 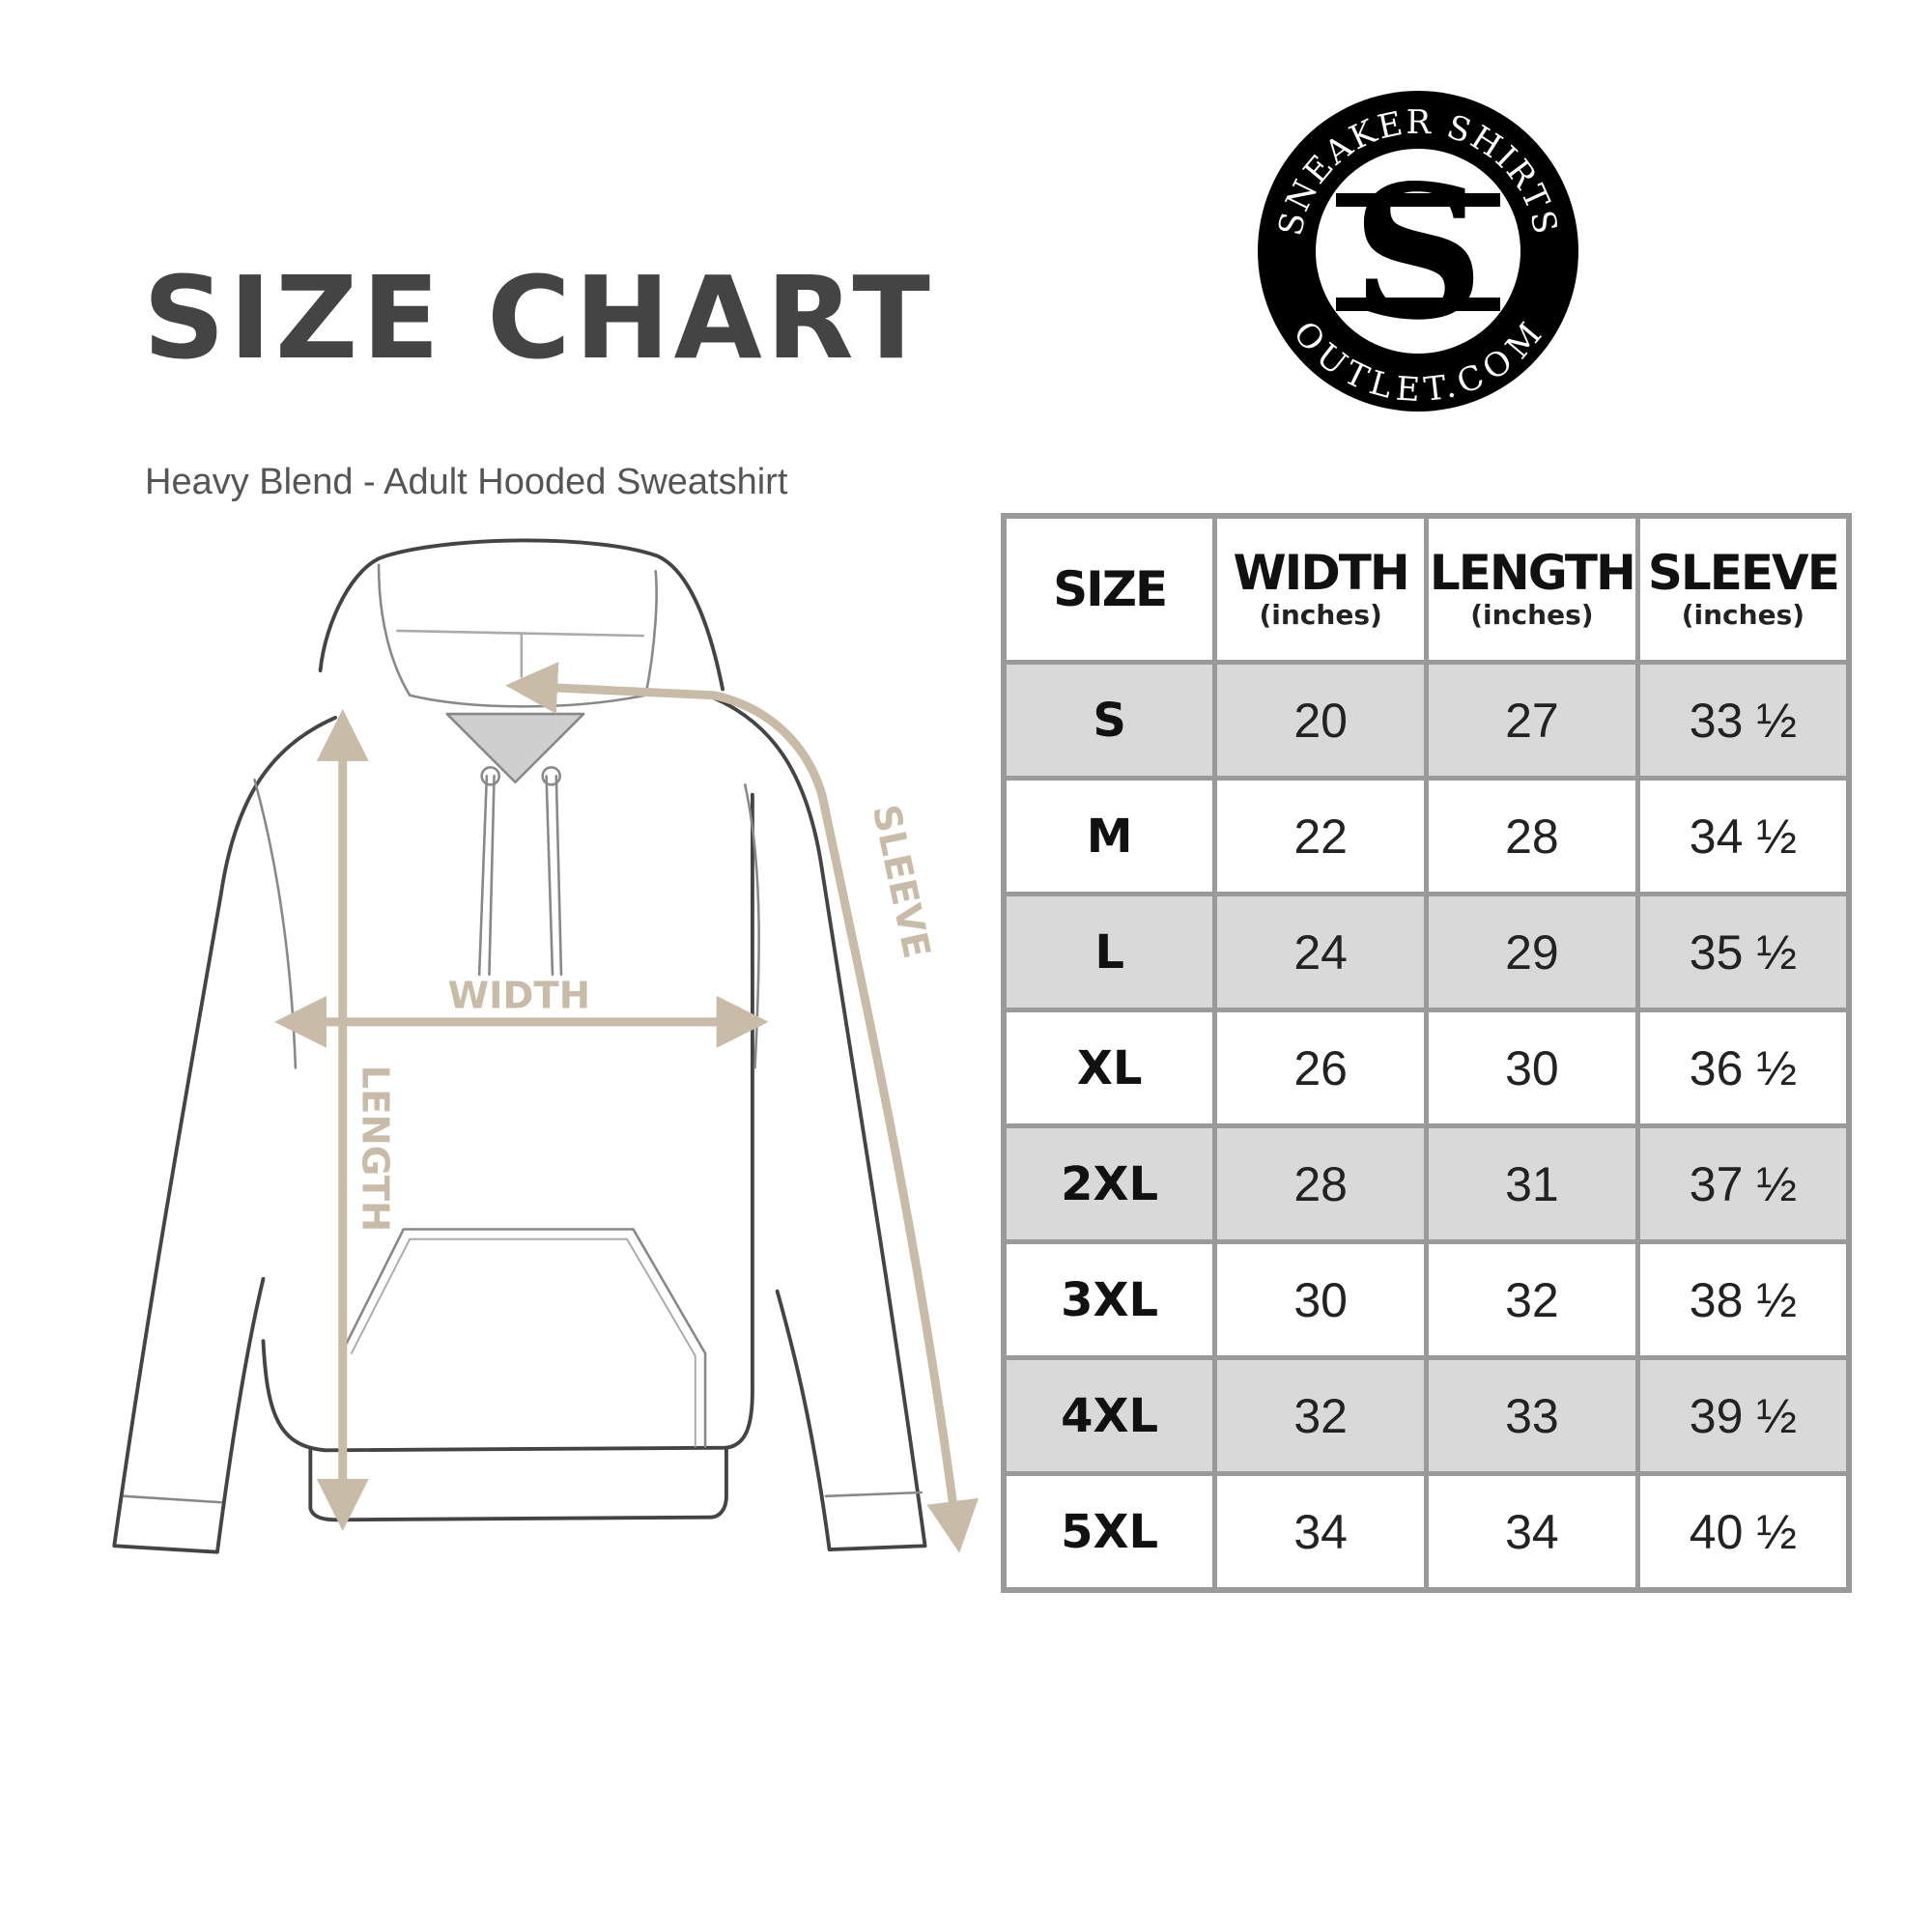 I want to click on table-row: 3XL 30 32 38 ½, so click(x=1426, y=1299).